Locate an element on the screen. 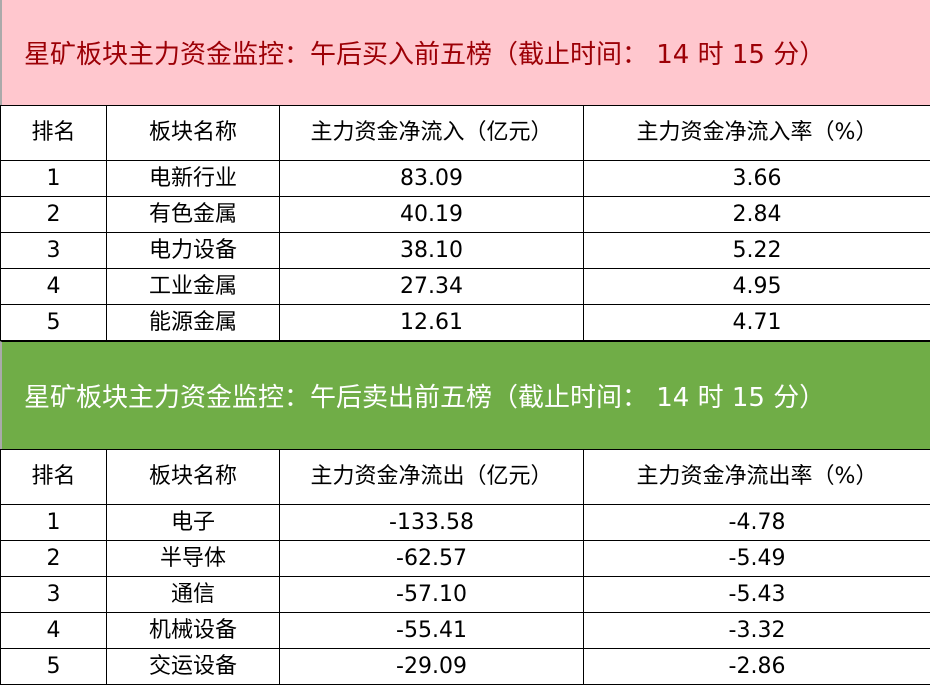 Image resolution: width=930 pixels, height=685 pixels. net-flow-rate-cell: 3.66 is located at coordinates (757, 179).